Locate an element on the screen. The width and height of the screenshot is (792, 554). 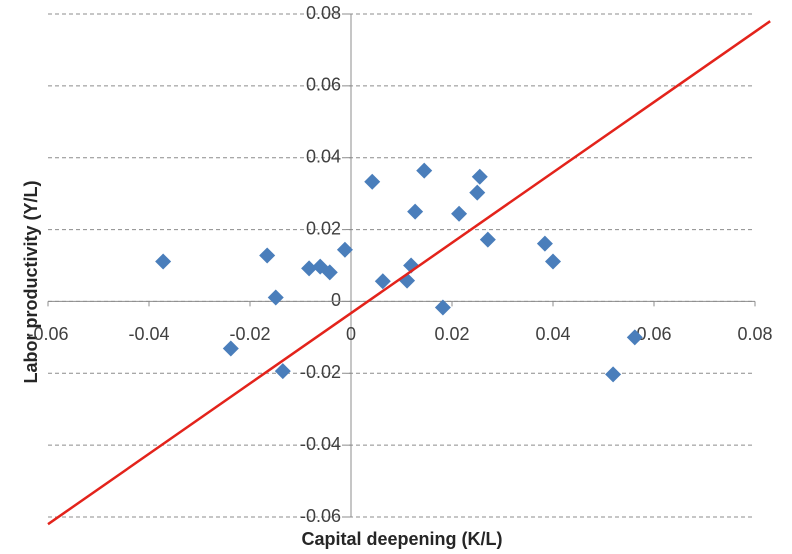
x-tick-label: -0.02 is located at coordinates (249, 334).